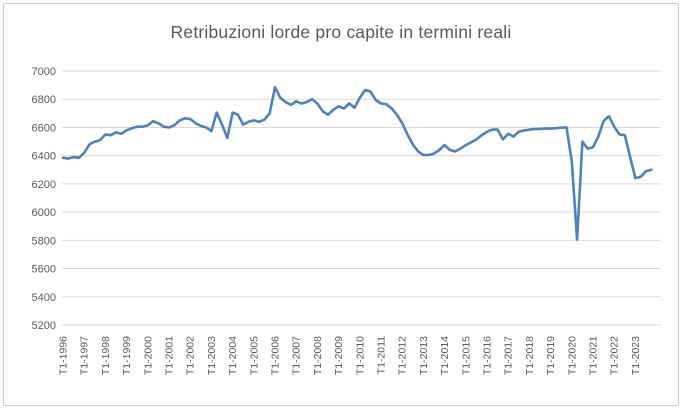 The width and height of the screenshot is (682, 409). I want to click on y-axis-tick-label: 5600, so click(44, 270).